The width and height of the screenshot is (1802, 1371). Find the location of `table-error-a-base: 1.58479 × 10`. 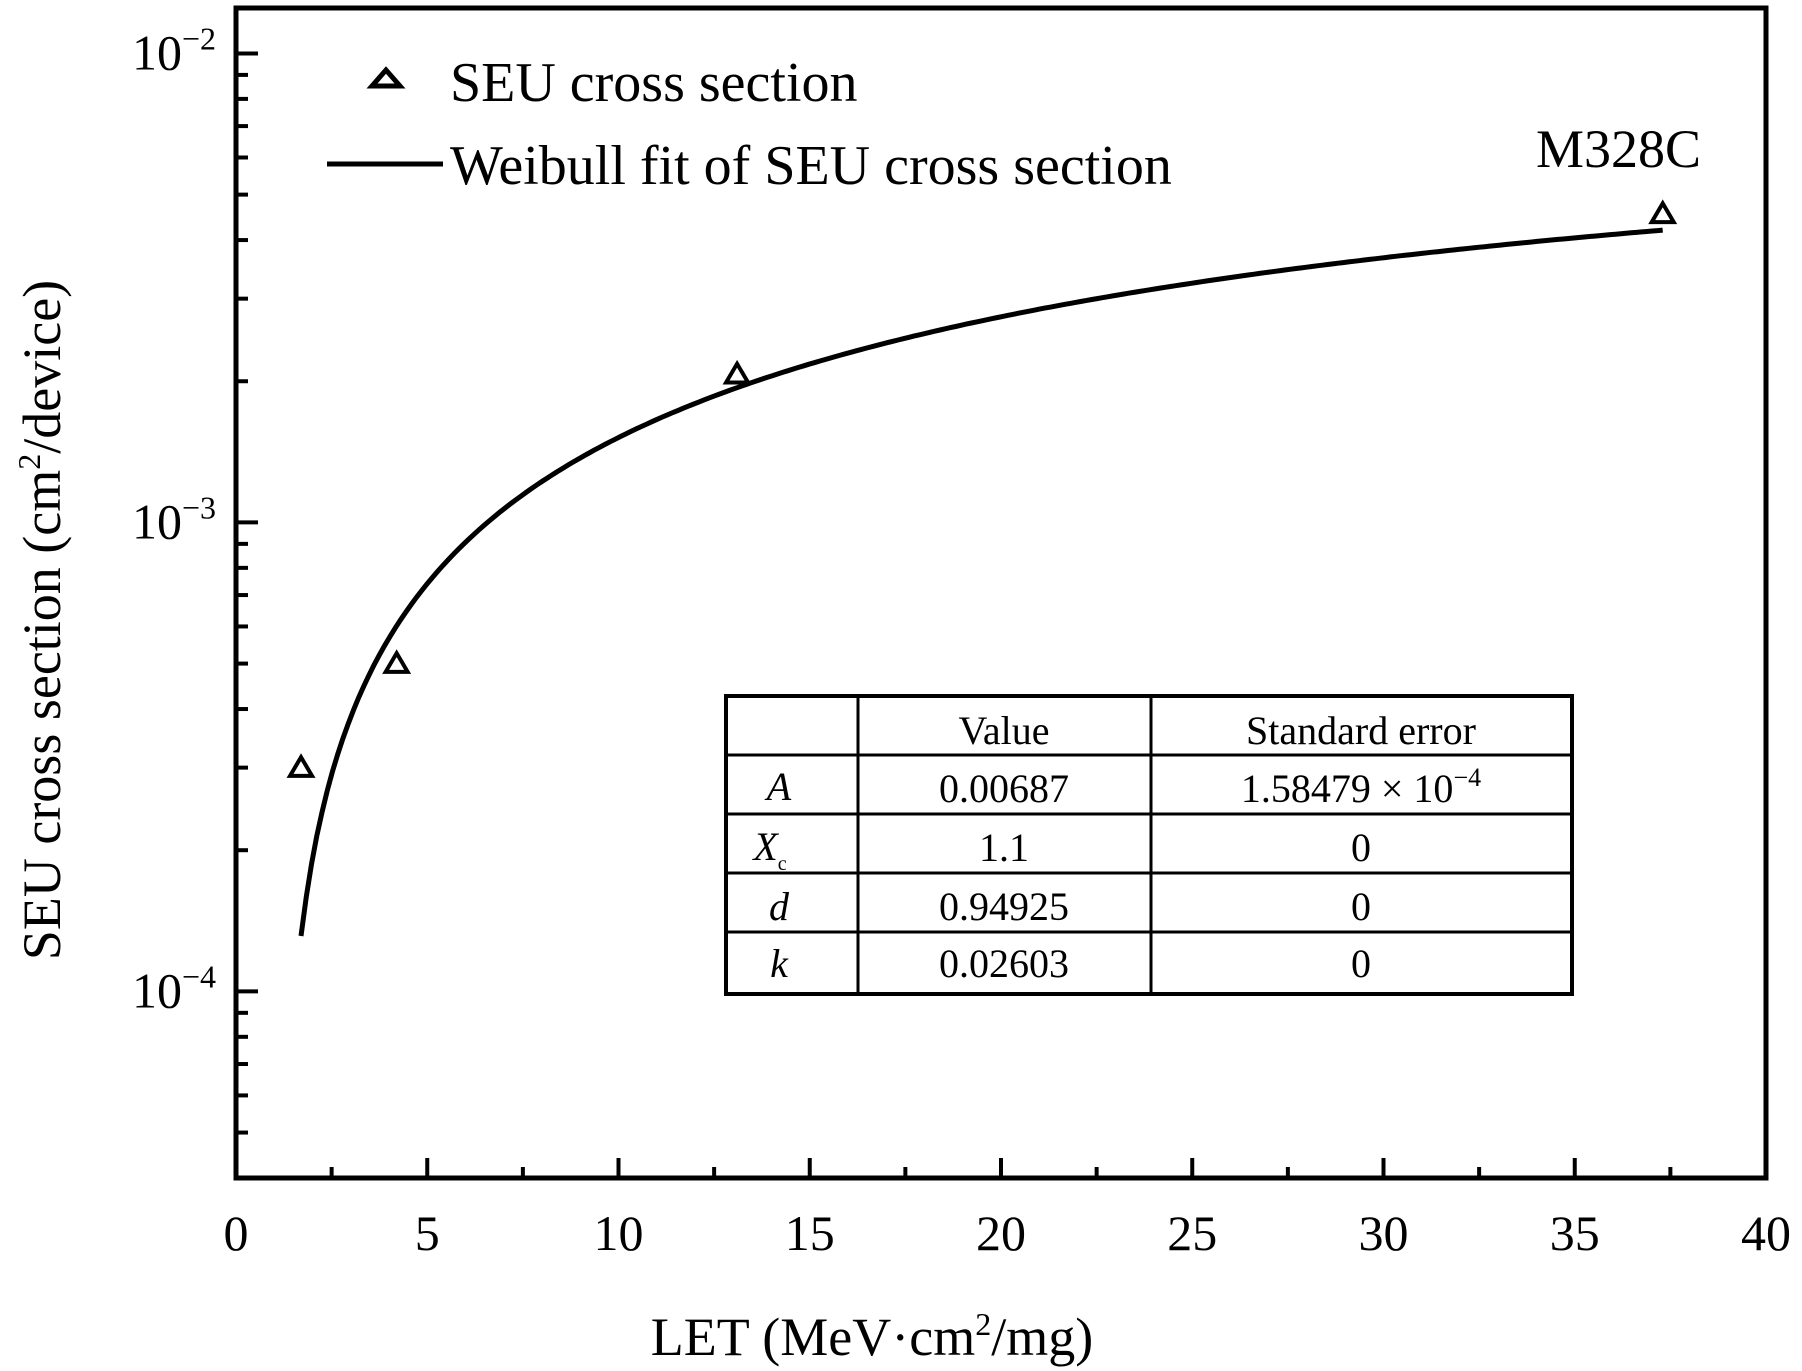

table-error-a-base: 1.58479 × 10 is located at coordinates (1347, 788).